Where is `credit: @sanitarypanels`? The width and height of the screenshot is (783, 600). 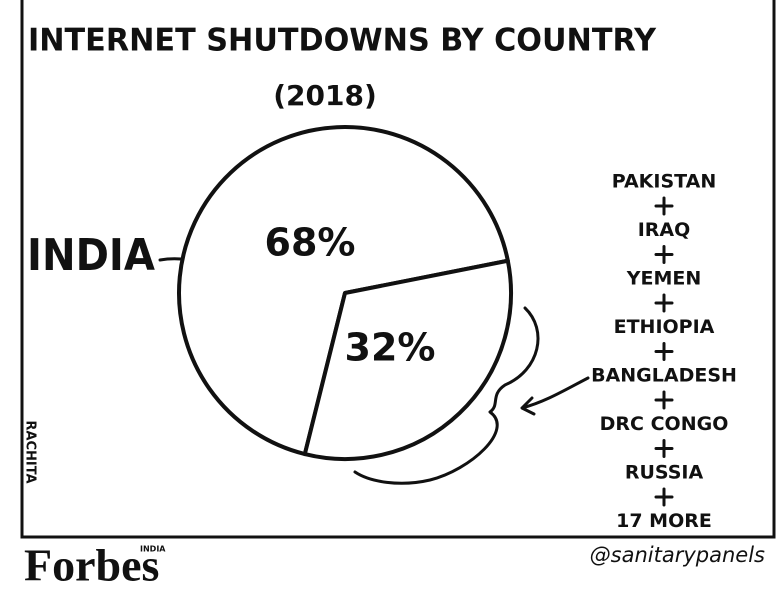
credit: @sanitarypanels is located at coordinates (677, 555).